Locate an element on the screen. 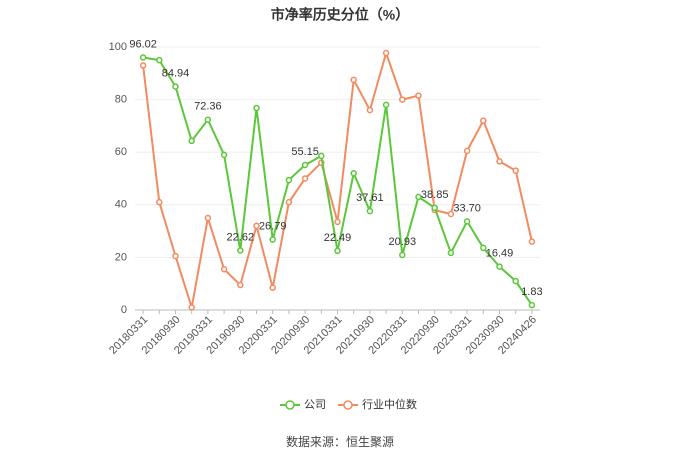 The height and width of the screenshot is (465, 680). data-label: 55.15 is located at coordinates (305, 152).